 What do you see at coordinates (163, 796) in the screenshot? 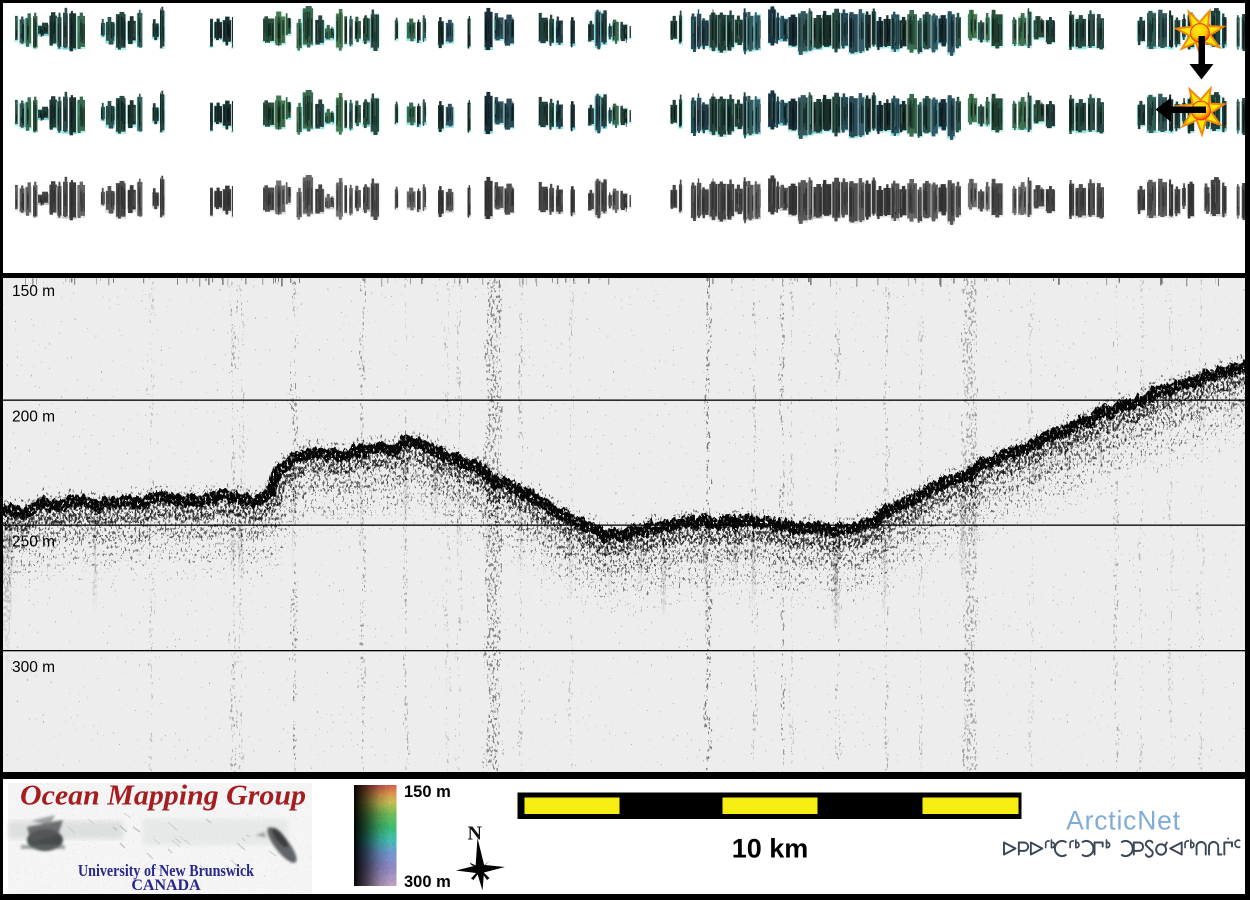
I see `svg-text: Ocean Mapping Group` at bounding box center [163, 796].